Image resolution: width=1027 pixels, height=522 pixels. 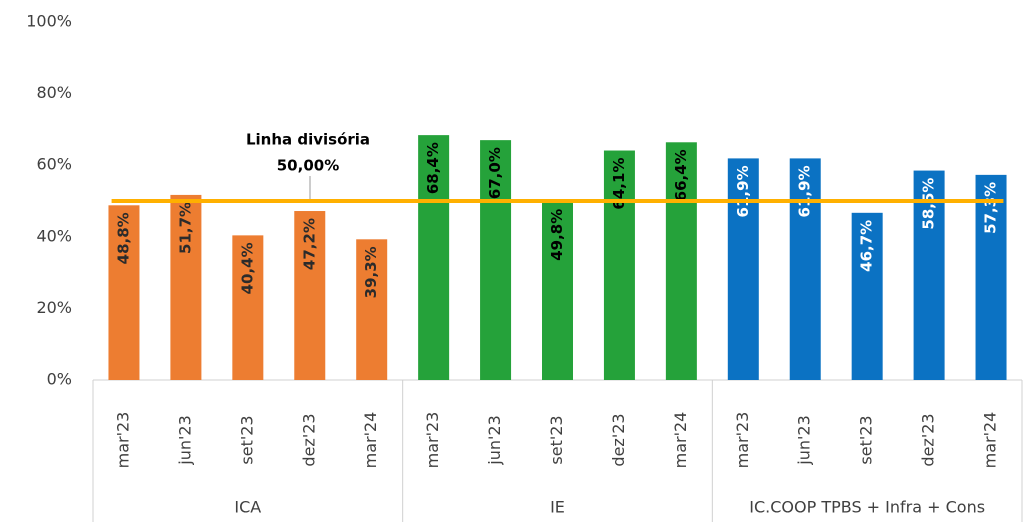 What do you see at coordinates (308, 166) in the screenshot?
I see `reference-value-label: 50,00%` at bounding box center [308, 166].